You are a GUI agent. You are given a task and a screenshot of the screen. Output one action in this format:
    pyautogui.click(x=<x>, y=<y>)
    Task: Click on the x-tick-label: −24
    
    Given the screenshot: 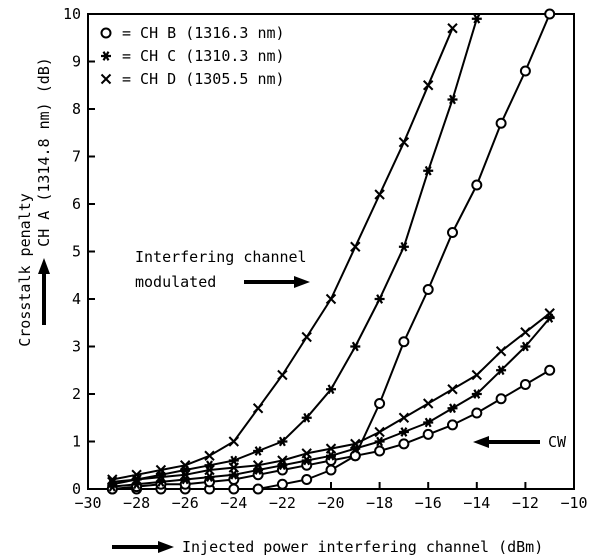 What is the action you would take?
    pyautogui.click(x=233, y=503)
    